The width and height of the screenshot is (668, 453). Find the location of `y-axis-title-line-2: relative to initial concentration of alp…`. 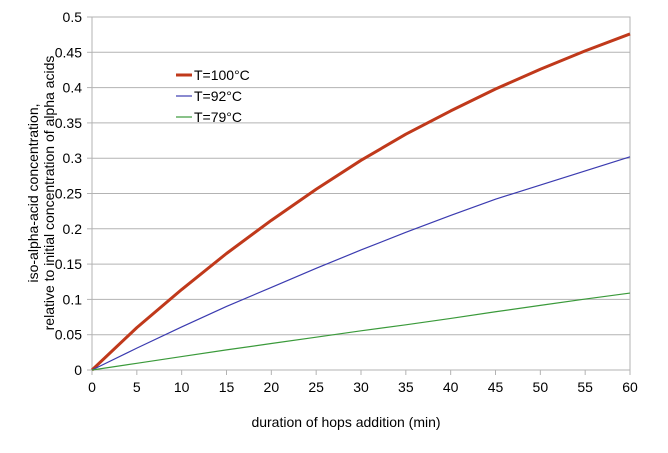

y-axis-title-line-2: relative to initial concentration of alp… is located at coordinates (49, 193).